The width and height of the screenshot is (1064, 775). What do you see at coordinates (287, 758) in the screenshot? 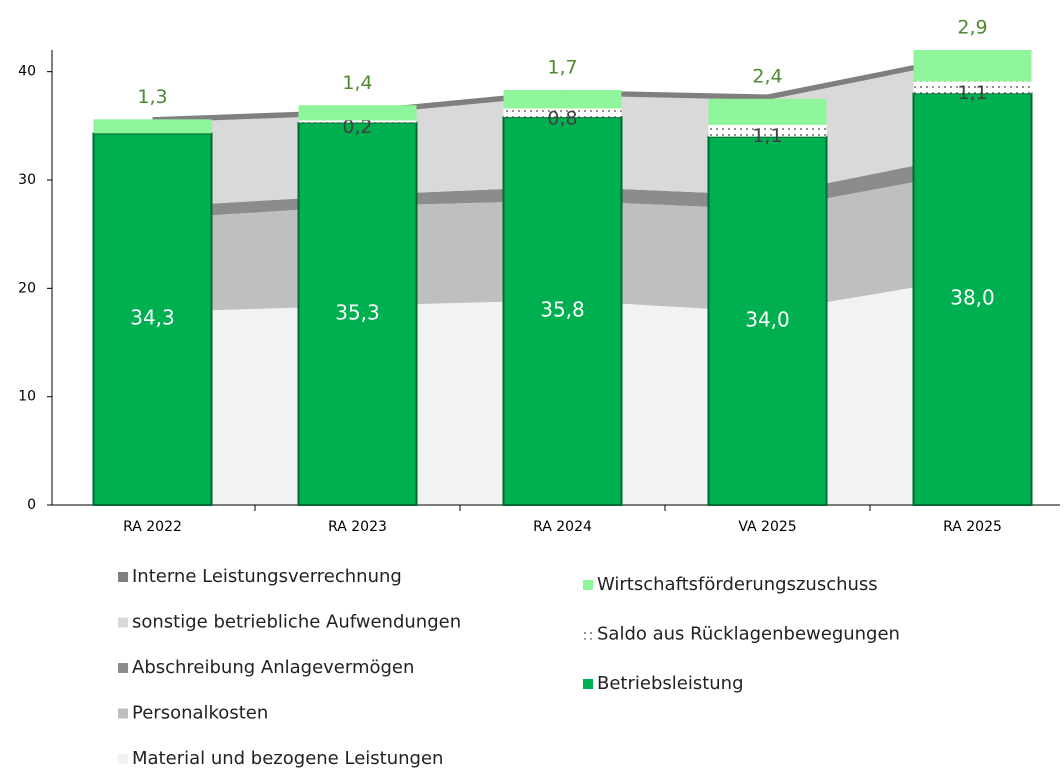
I see `legend-label: Material und bezogene Leistungen` at bounding box center [287, 758].